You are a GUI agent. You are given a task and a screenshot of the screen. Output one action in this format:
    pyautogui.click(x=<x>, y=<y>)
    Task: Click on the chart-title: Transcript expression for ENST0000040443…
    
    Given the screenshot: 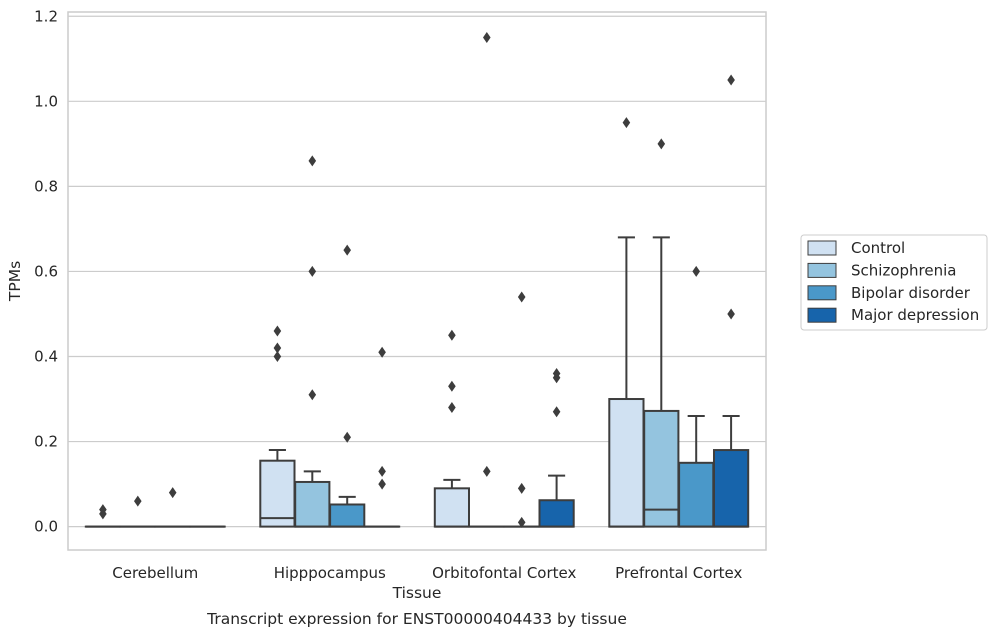 What is the action you would take?
    pyautogui.click(x=416, y=619)
    